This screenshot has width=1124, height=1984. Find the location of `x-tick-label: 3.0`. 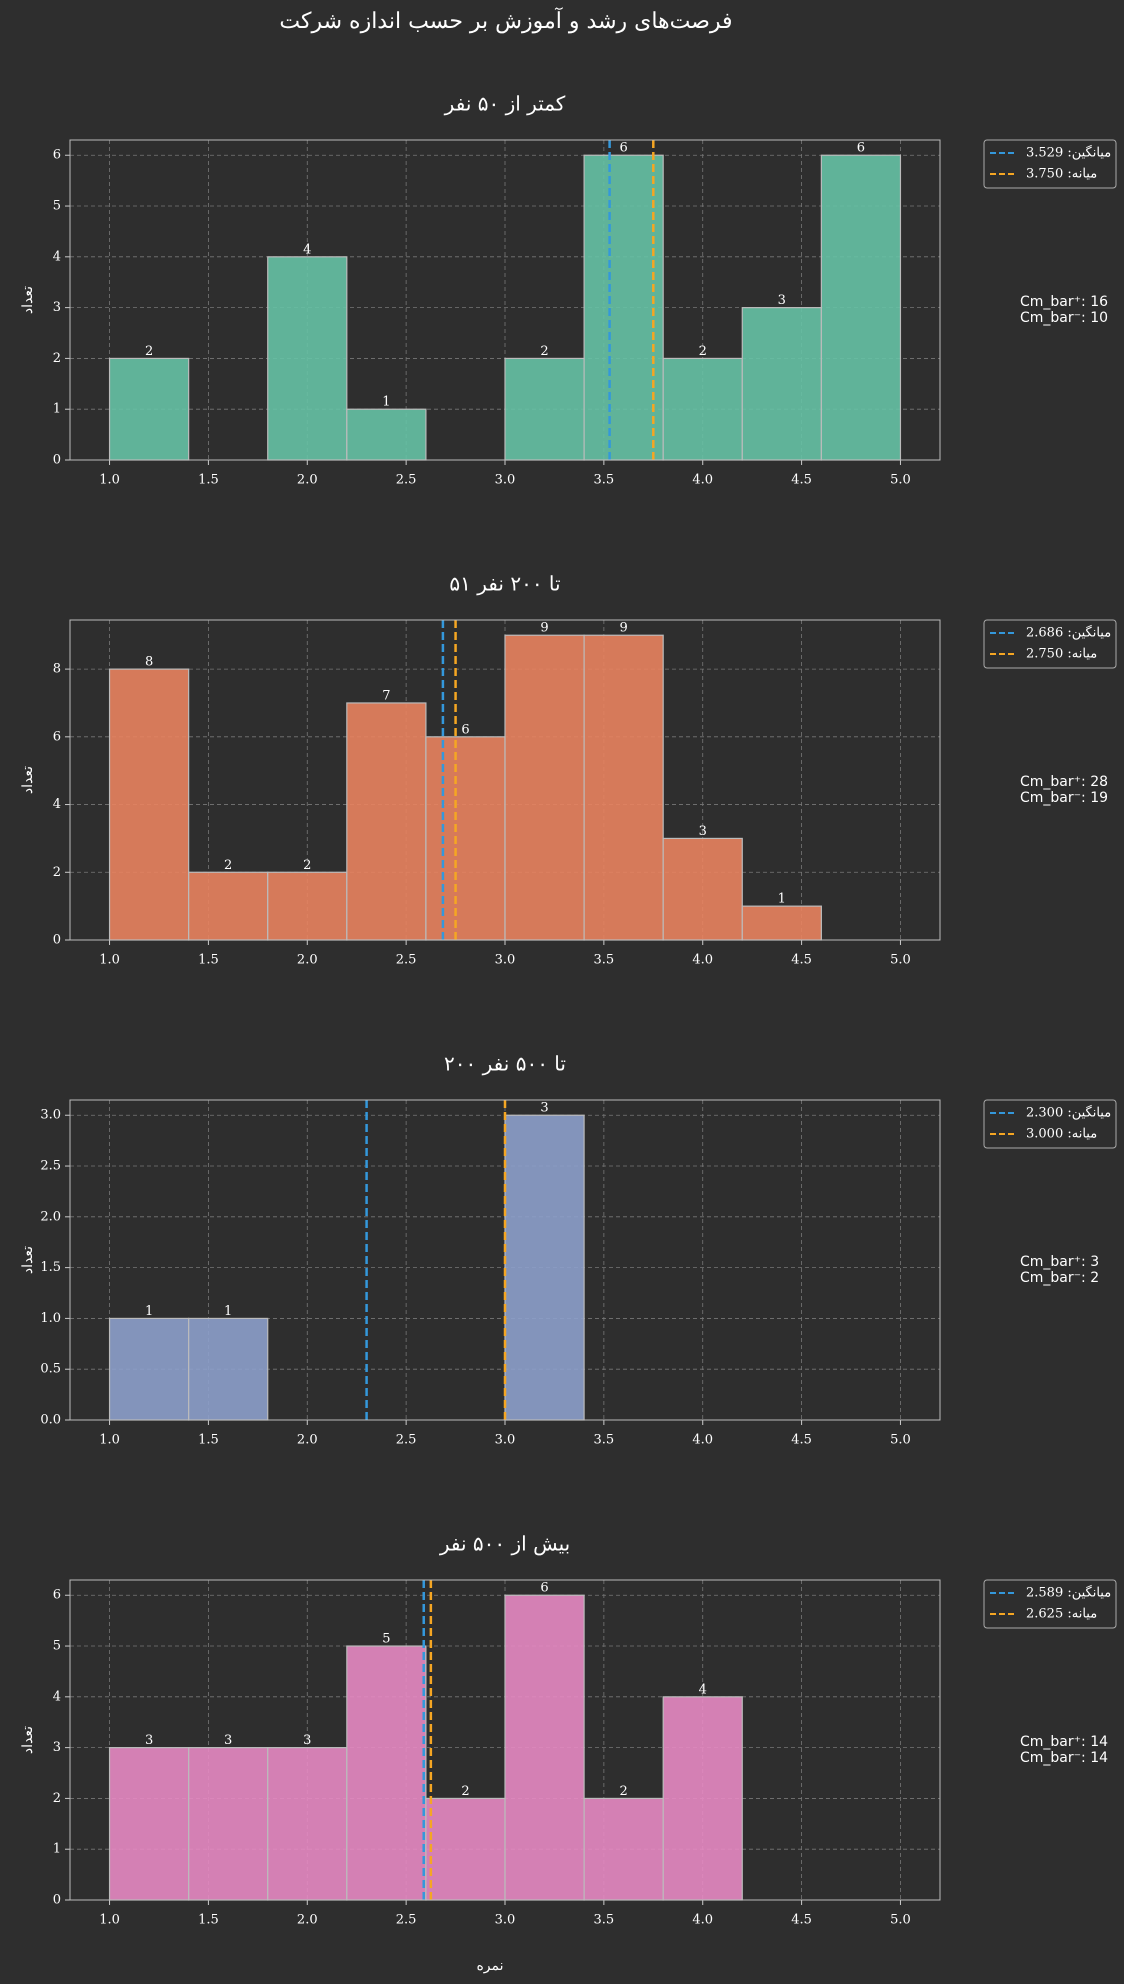

x-tick-label: 3.0 is located at coordinates (505, 960).